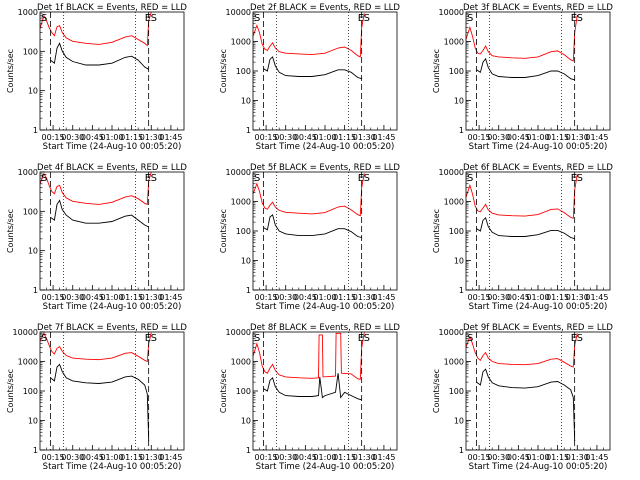 The image size is (640, 480). I want to click on panel-title: Det 2f BLACK = Events, RED = LLD, so click(325, 8).